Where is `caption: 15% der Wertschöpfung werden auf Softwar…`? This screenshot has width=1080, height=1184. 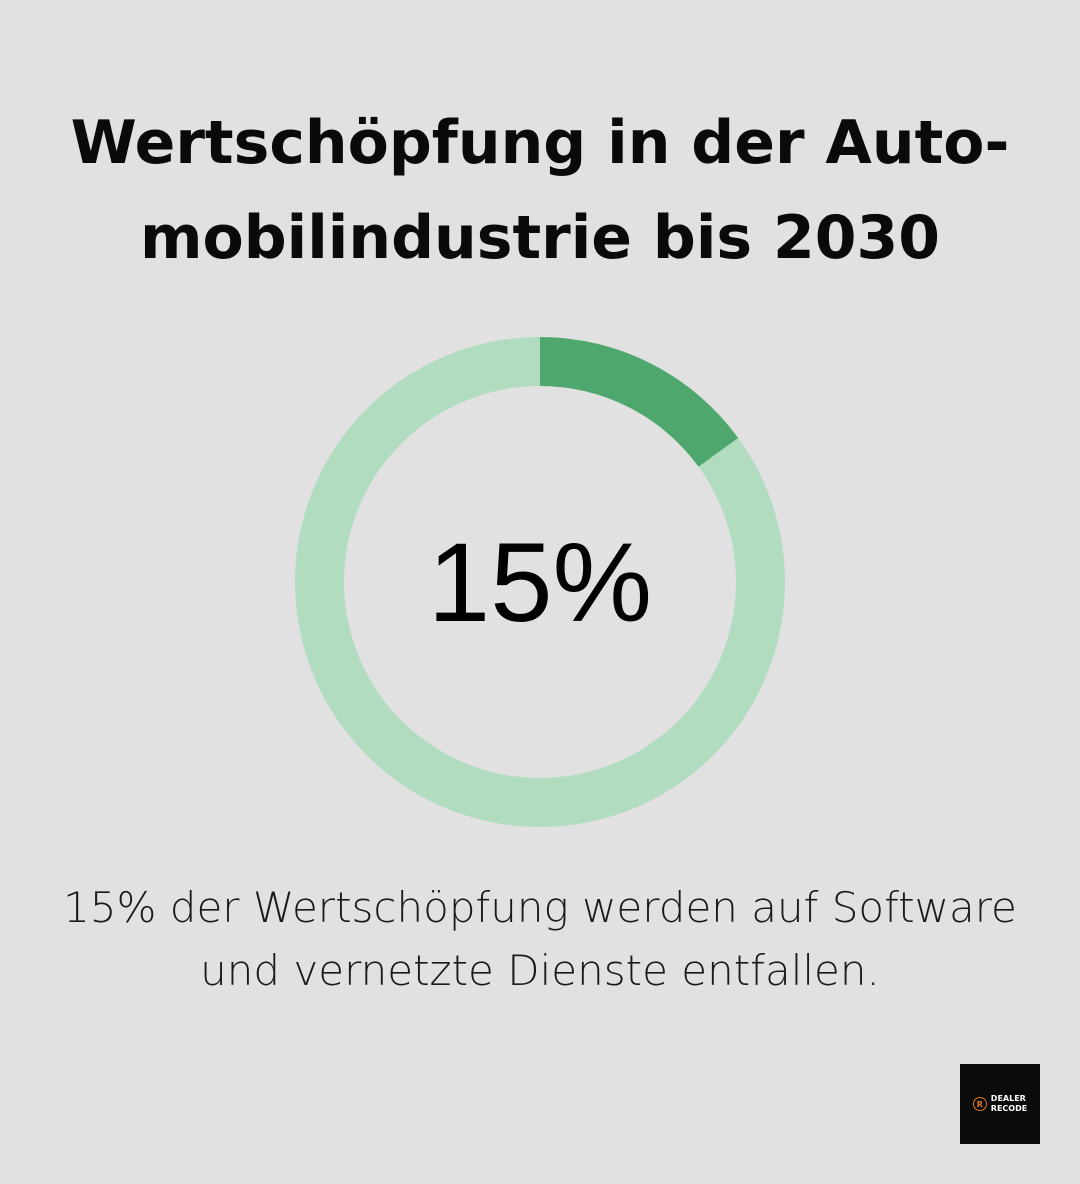 caption: 15% der Wertschöpfung werden auf Softwar… is located at coordinates (540, 939).